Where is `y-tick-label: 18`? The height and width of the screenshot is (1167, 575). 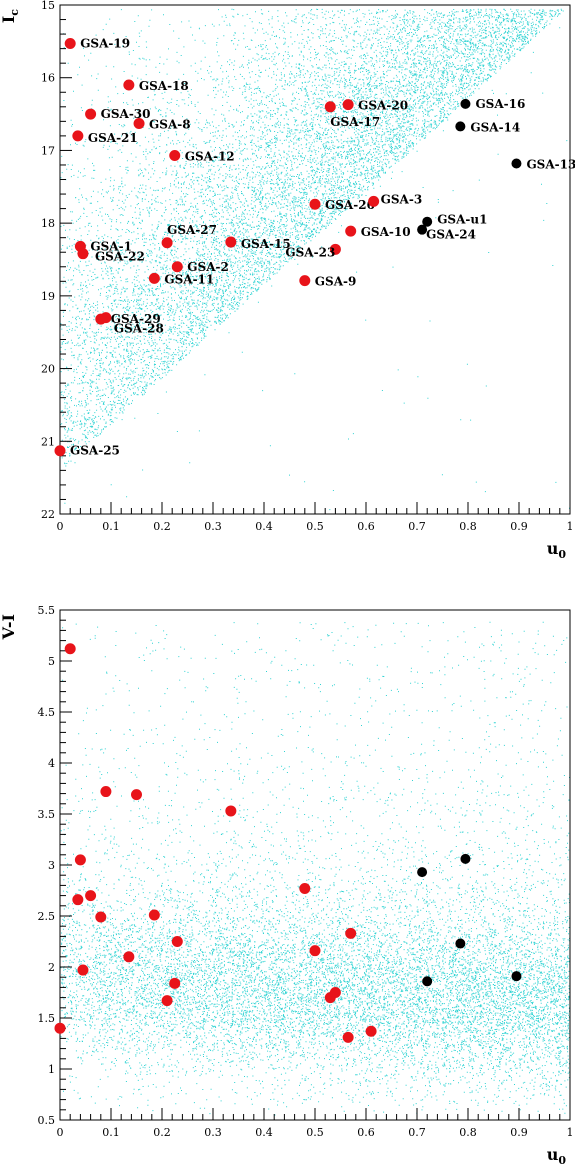 y-tick-label: 18 is located at coordinates (48, 223).